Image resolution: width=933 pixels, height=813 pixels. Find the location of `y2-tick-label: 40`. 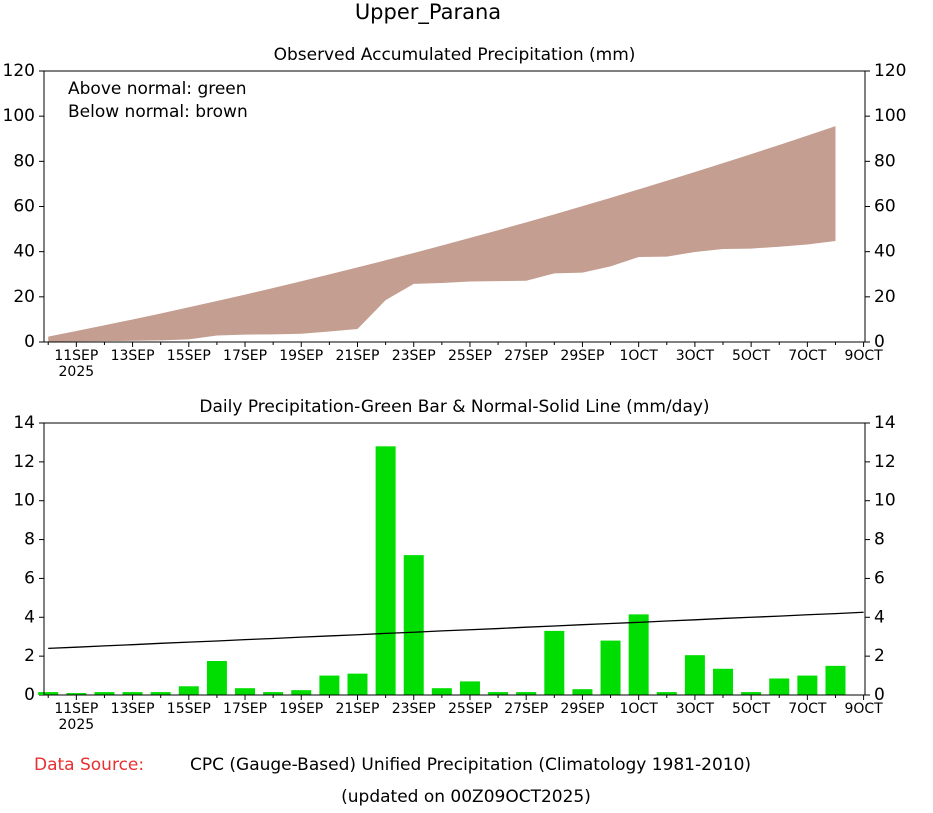

y2-tick-label: 40 is located at coordinates (885, 252).